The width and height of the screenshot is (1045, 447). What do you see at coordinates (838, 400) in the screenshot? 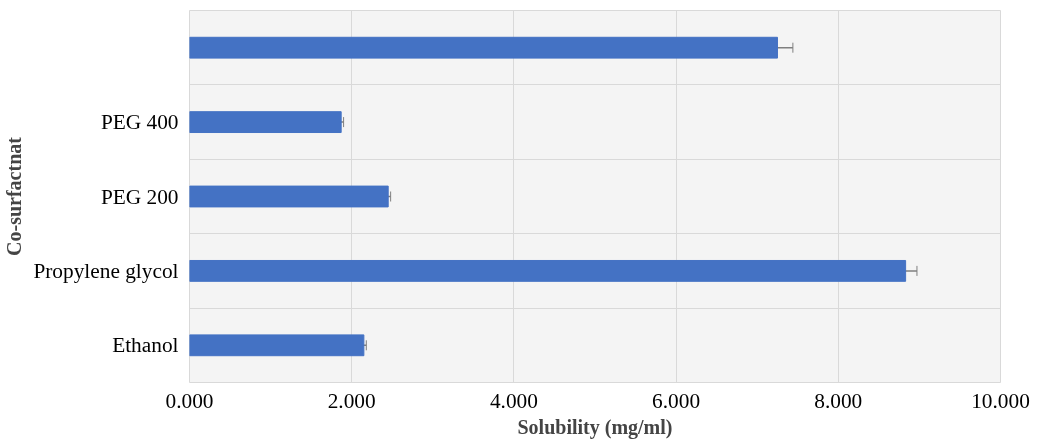
I see `x-tick-label: 8.000` at bounding box center [838, 400].